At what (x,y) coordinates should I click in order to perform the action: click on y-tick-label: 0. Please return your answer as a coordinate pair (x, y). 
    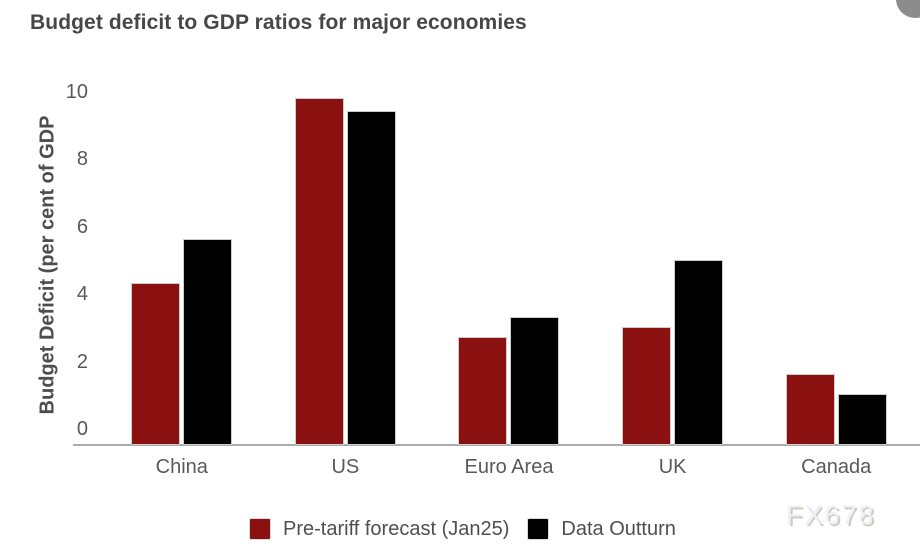
    Looking at the image, I should click on (82, 429).